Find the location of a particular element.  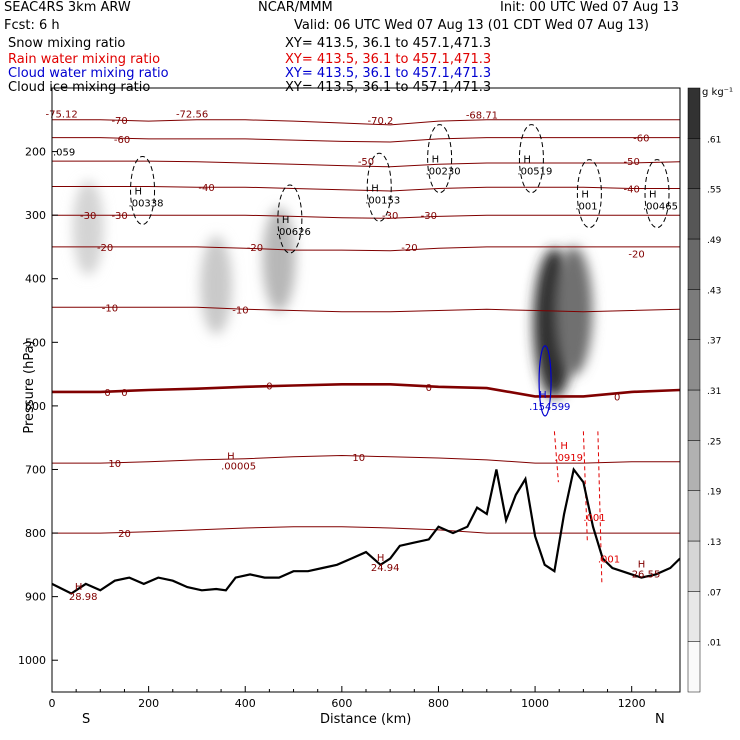

isotherm-label-10: -40 is located at coordinates (632, 189).